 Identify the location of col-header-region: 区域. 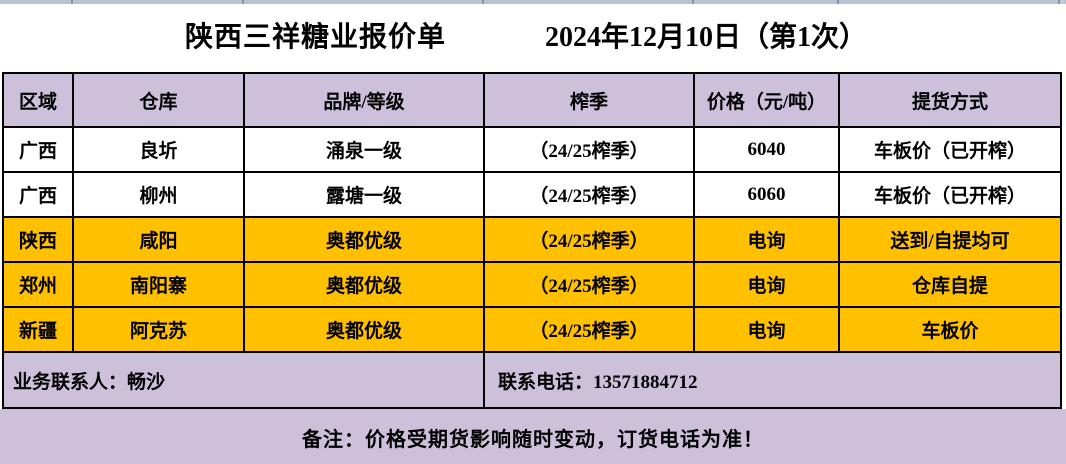
(38, 100).